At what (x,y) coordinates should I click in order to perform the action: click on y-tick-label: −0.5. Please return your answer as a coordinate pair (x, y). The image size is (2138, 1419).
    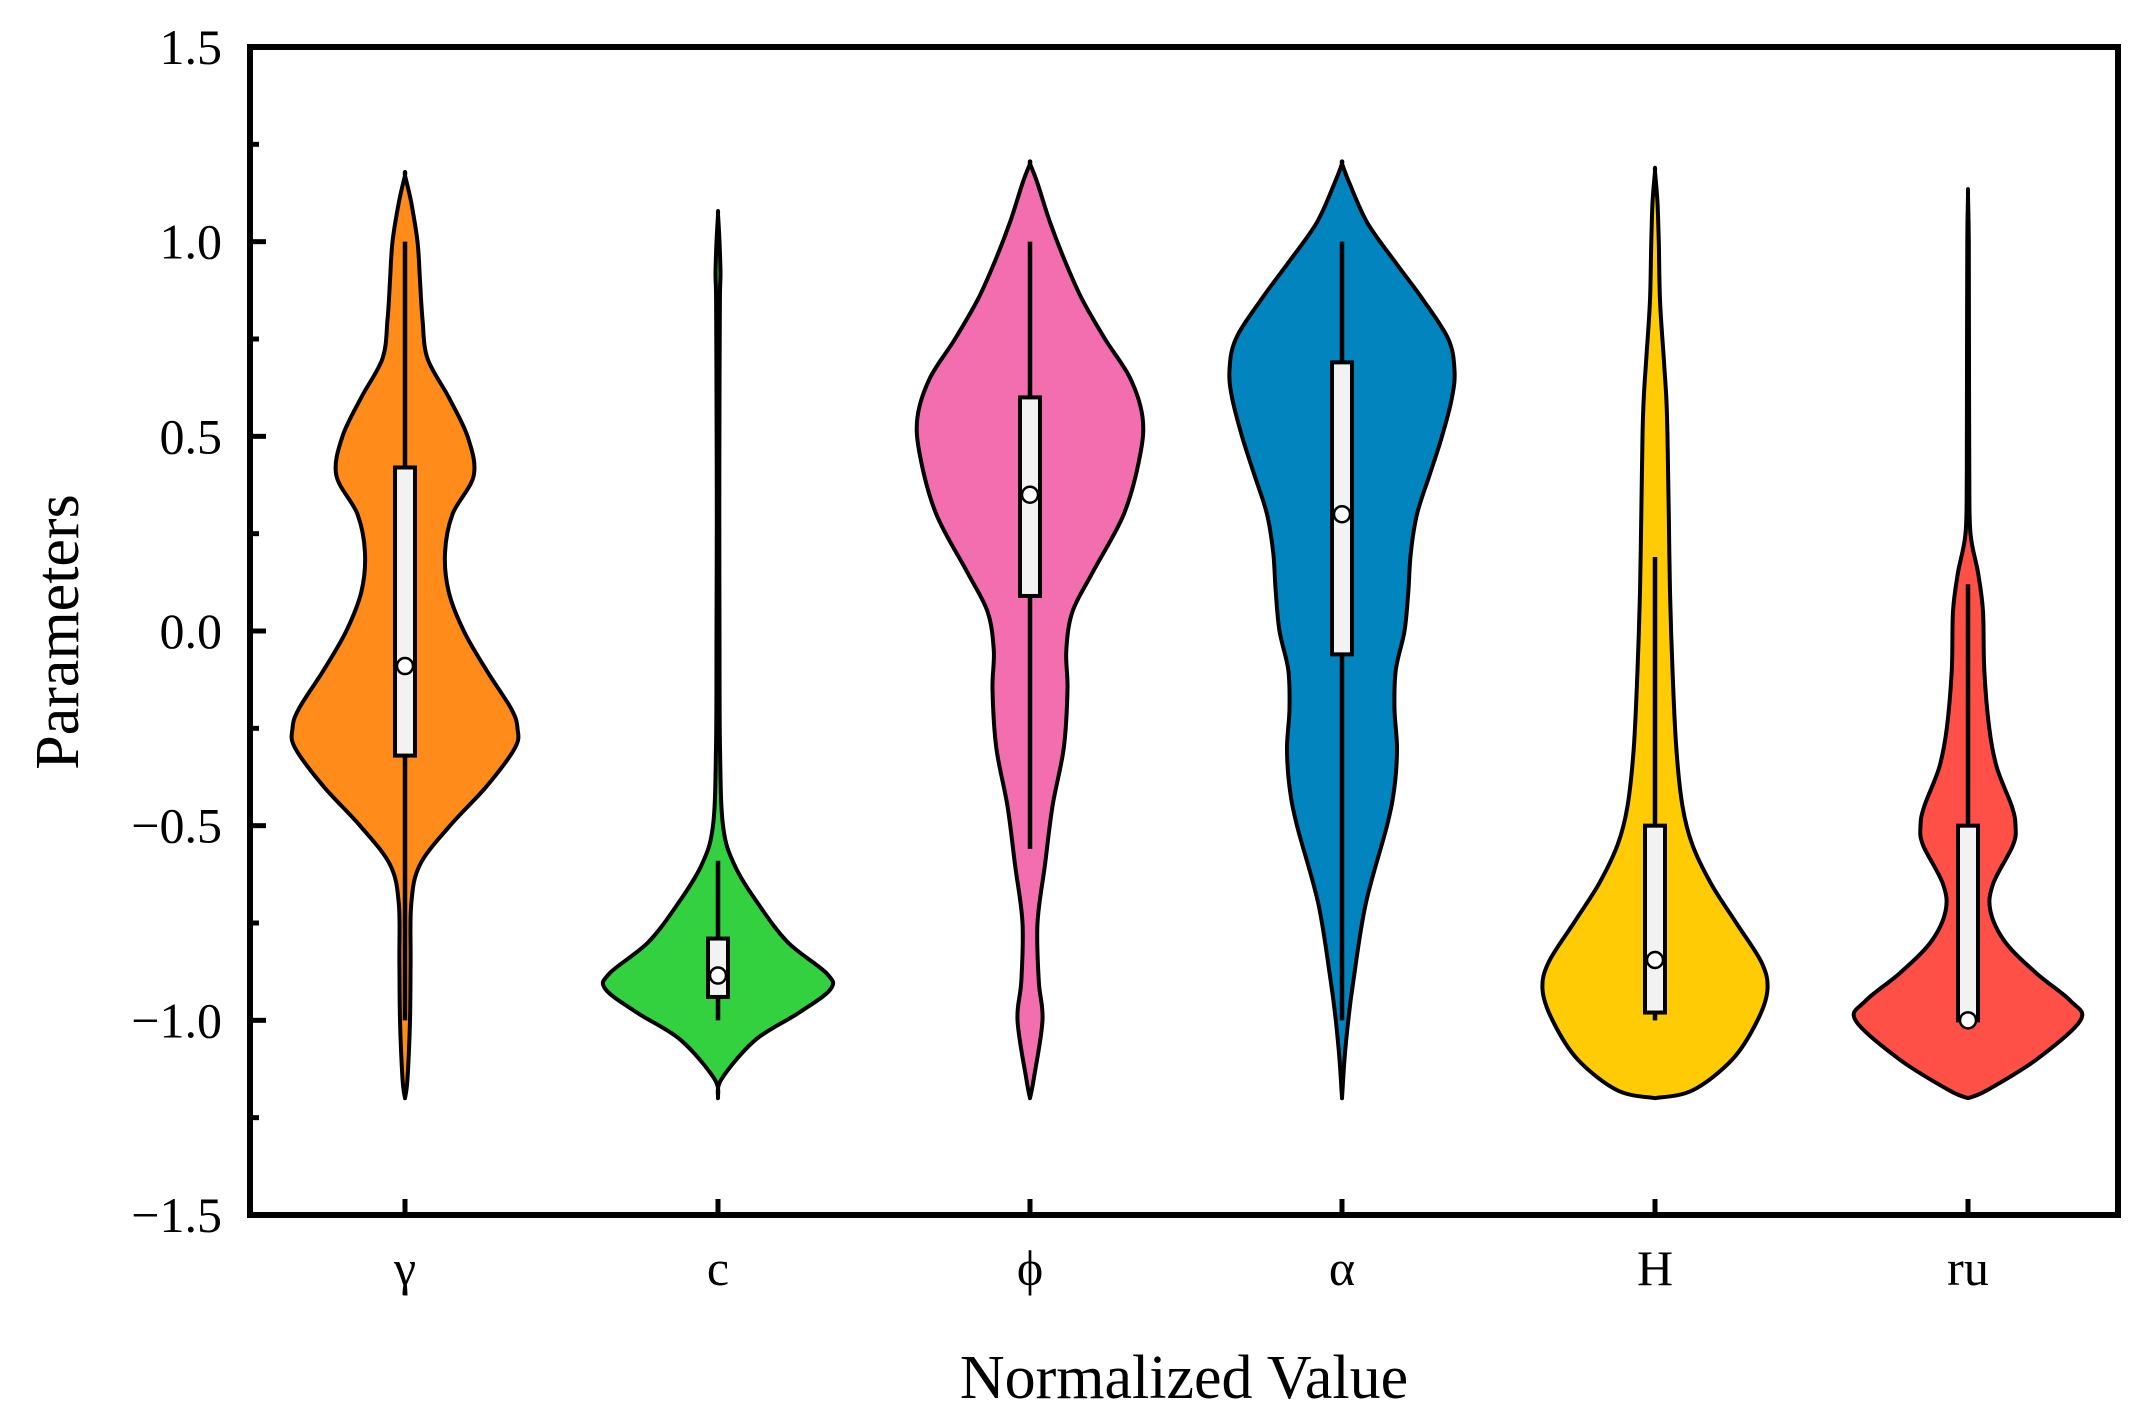
    Looking at the image, I should click on (176, 826).